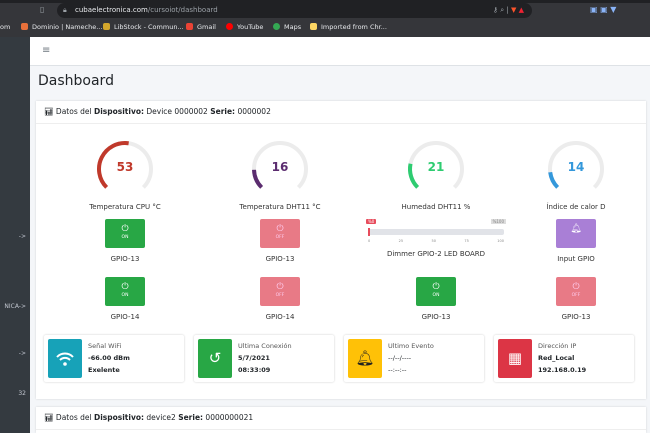 The height and width of the screenshot is (433, 650). What do you see at coordinates (508, 10) in the screenshot?
I see `key-icon: ⚷ ⌕ | ▼ ▲` at bounding box center [508, 10].